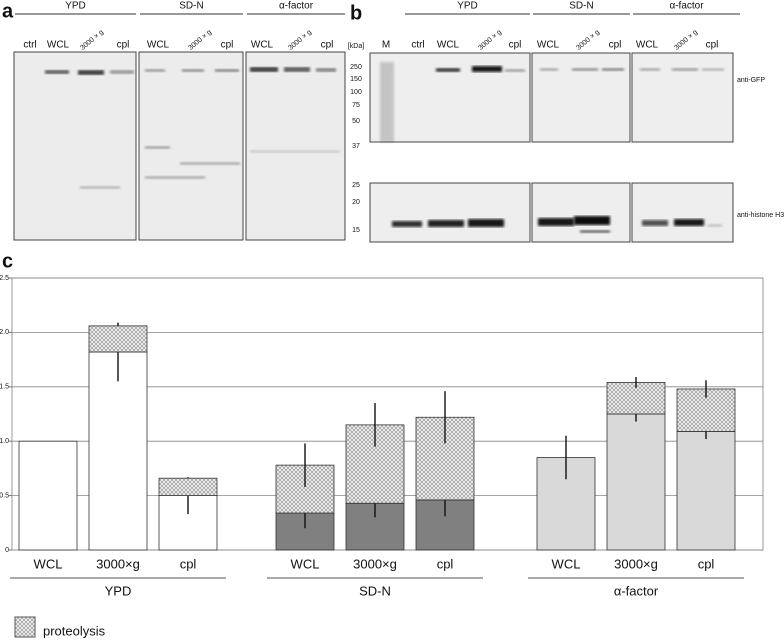 The image size is (784, 640). What do you see at coordinates (4, 387) in the screenshot?
I see `y-tick-label: 1.5` at bounding box center [4, 387].